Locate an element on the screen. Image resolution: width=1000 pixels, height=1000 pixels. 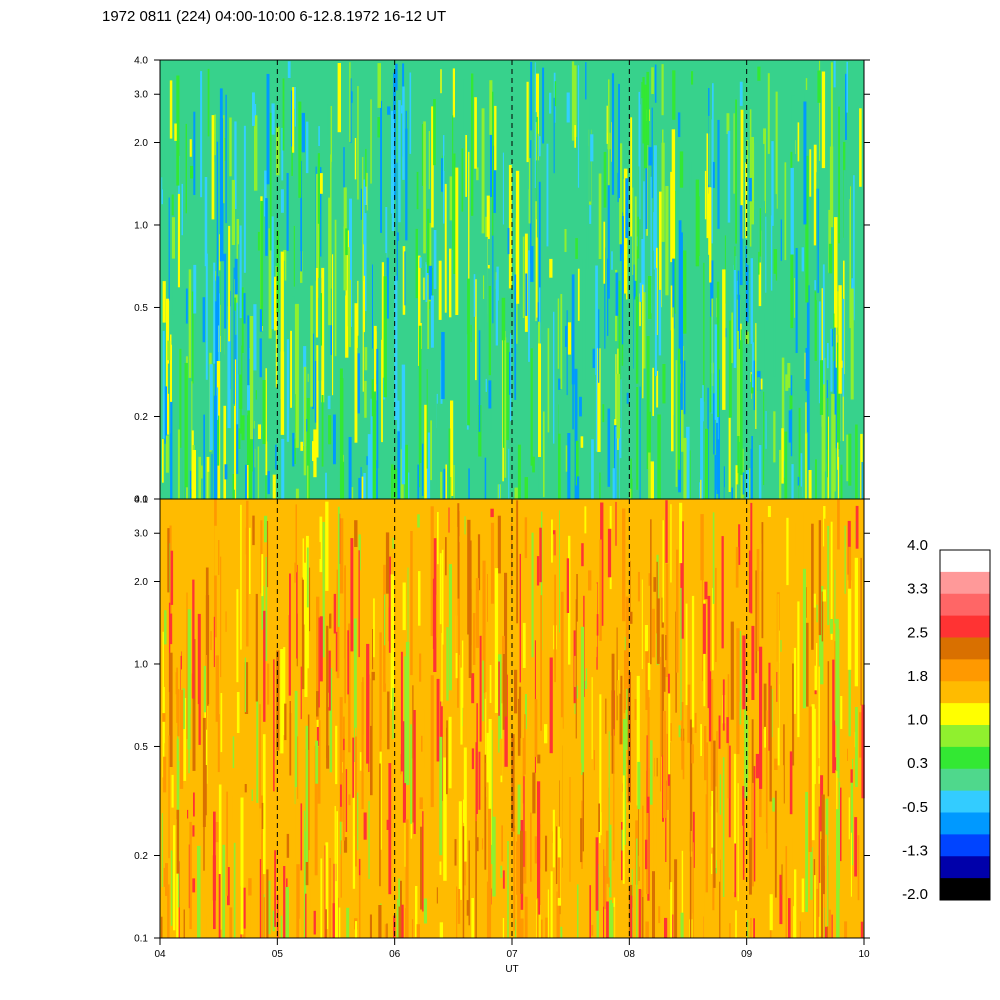
x-tick-label: 07 is located at coordinates (512, 954).